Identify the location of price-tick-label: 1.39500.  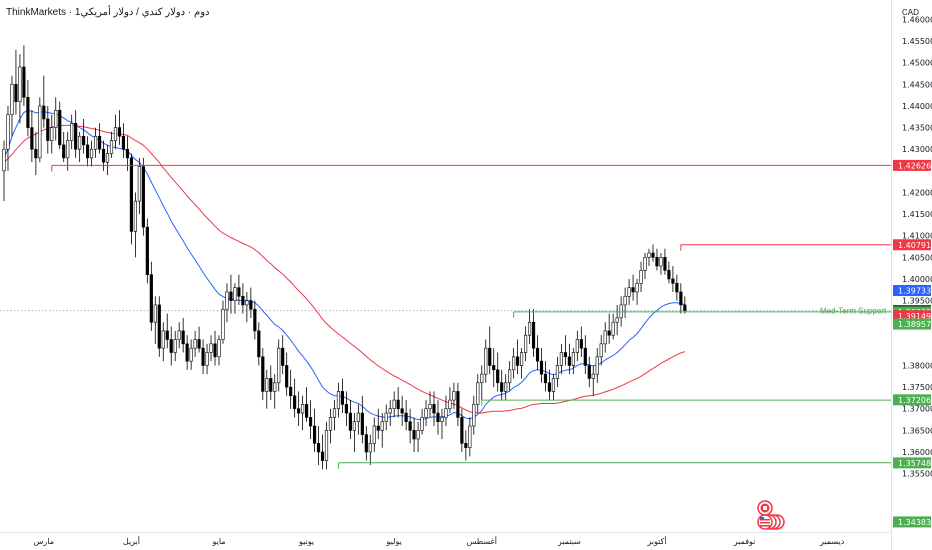
(917, 301).